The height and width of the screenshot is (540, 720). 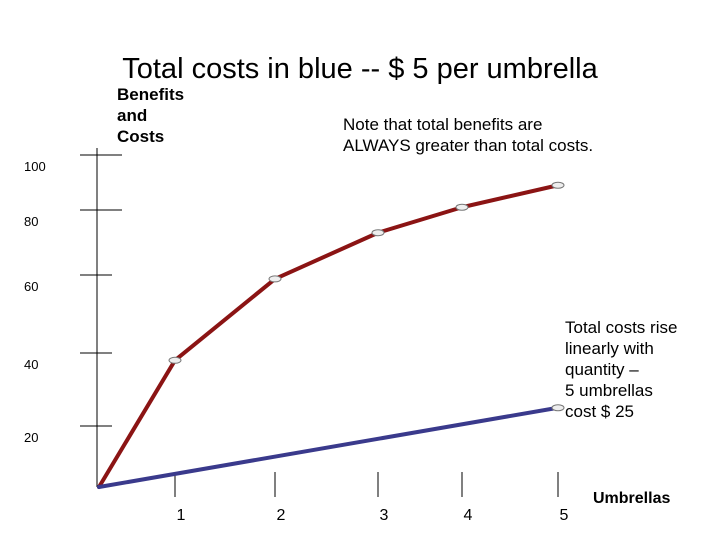 What do you see at coordinates (328, 447) in the screenshot?
I see `series-line-costs` at bounding box center [328, 447].